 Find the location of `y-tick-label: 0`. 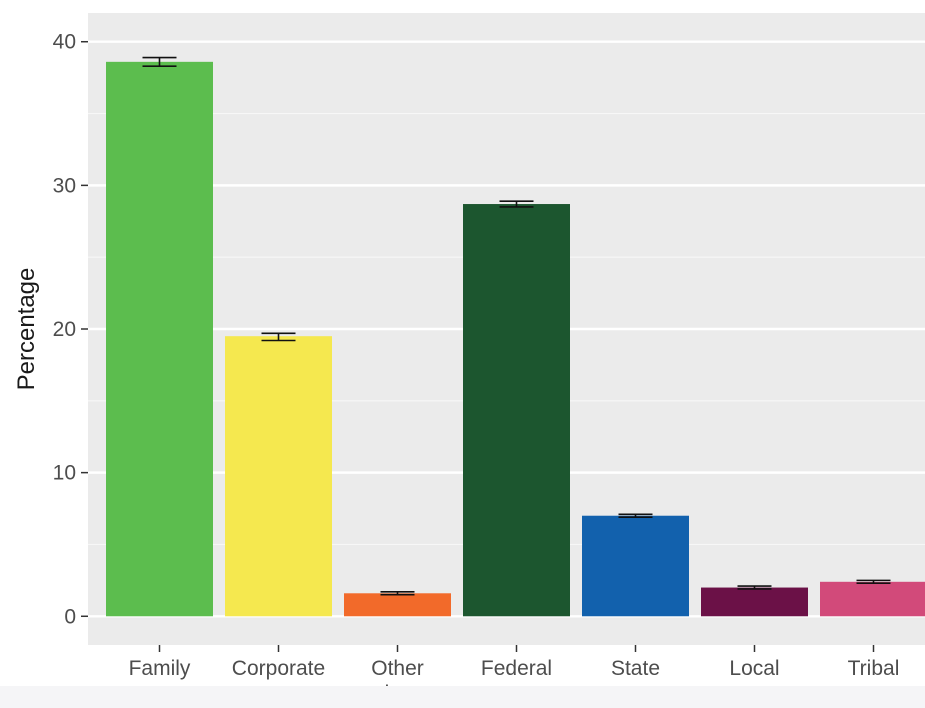

y-tick-label: 0 is located at coordinates (70, 616).